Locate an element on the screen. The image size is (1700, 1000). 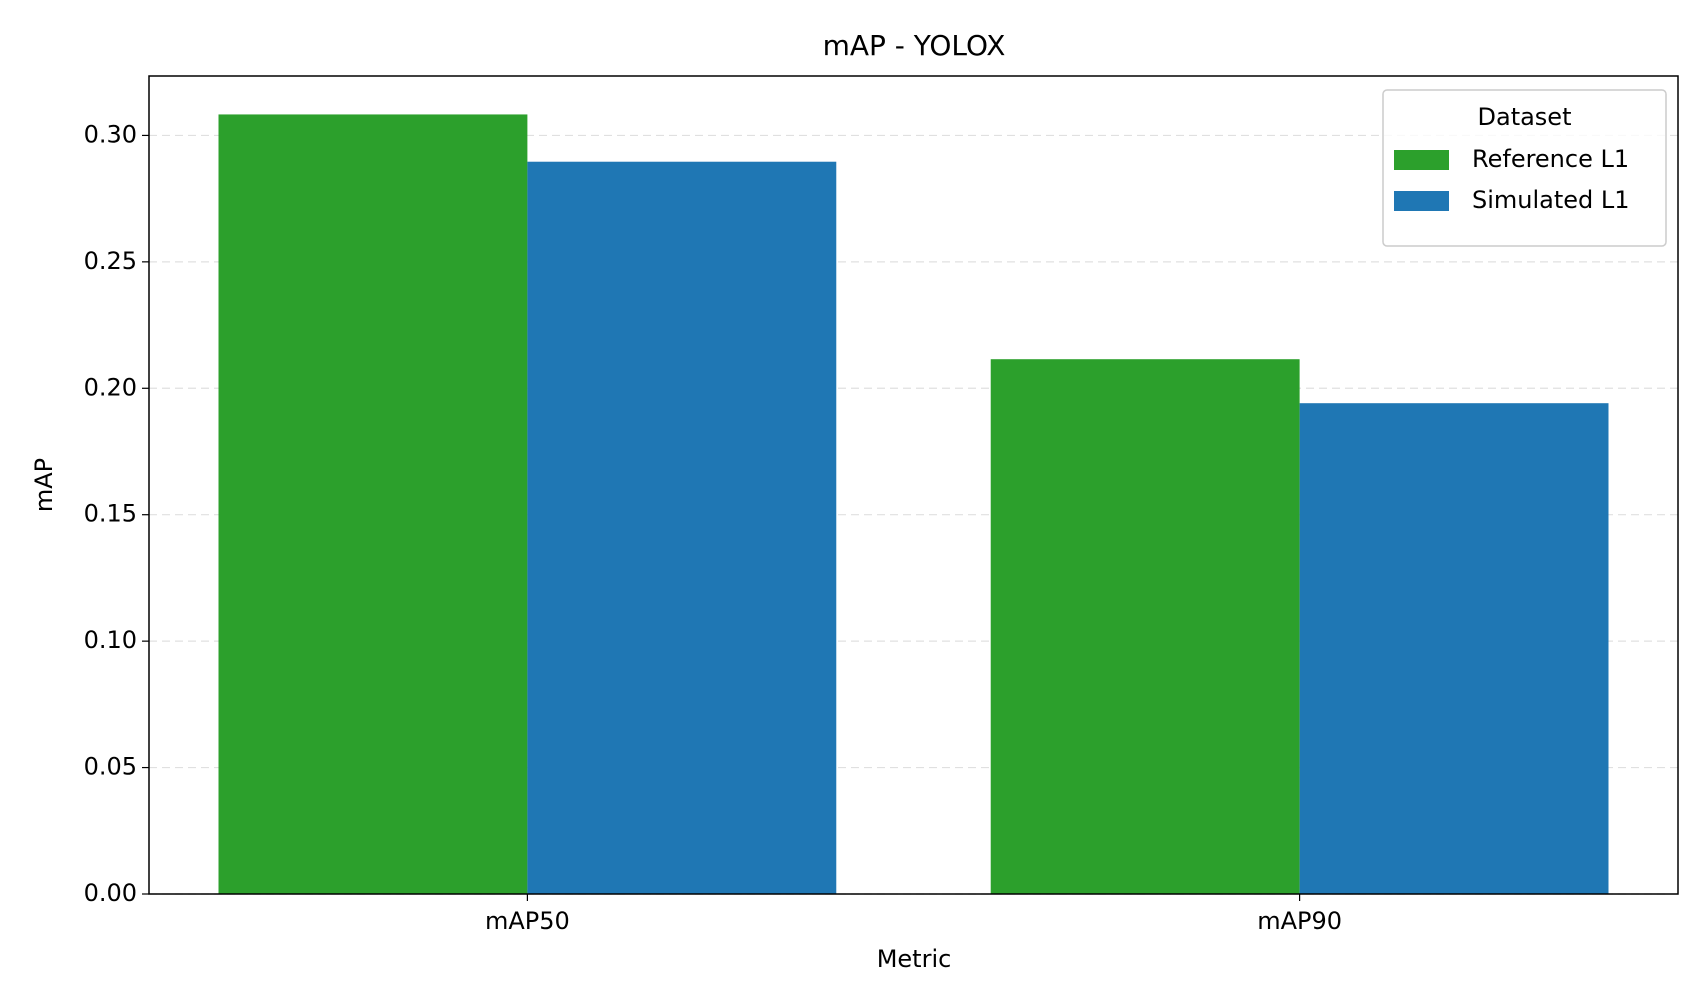
legend-box is located at coordinates (1524, 168).